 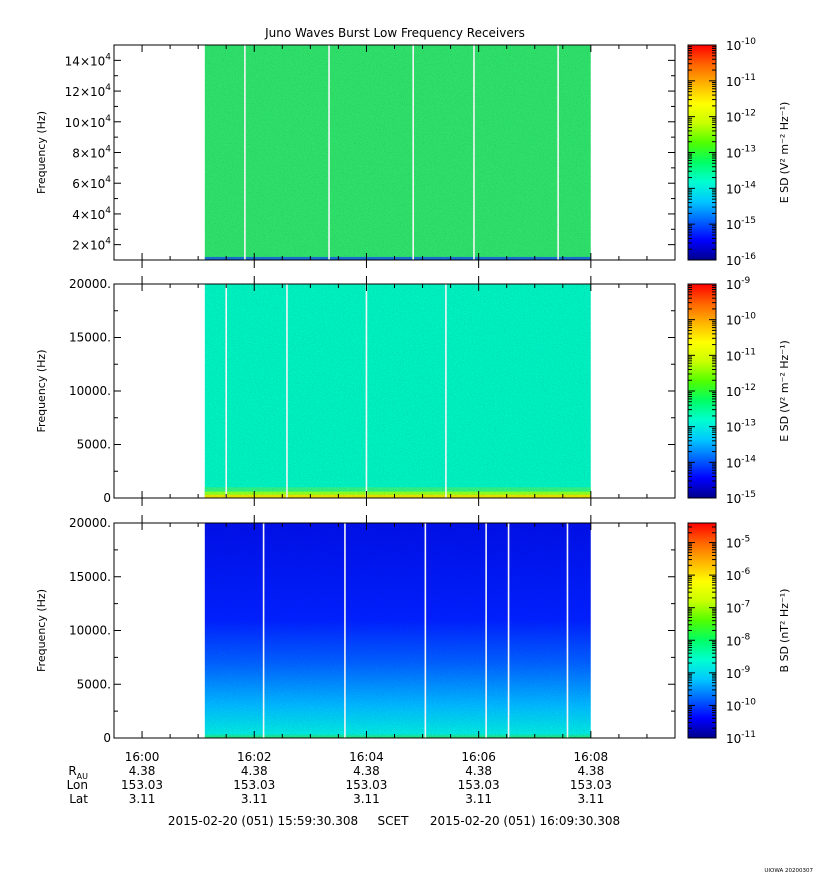 I want to click on ephemeris-row-label-sub: AU, so click(x=82, y=776).